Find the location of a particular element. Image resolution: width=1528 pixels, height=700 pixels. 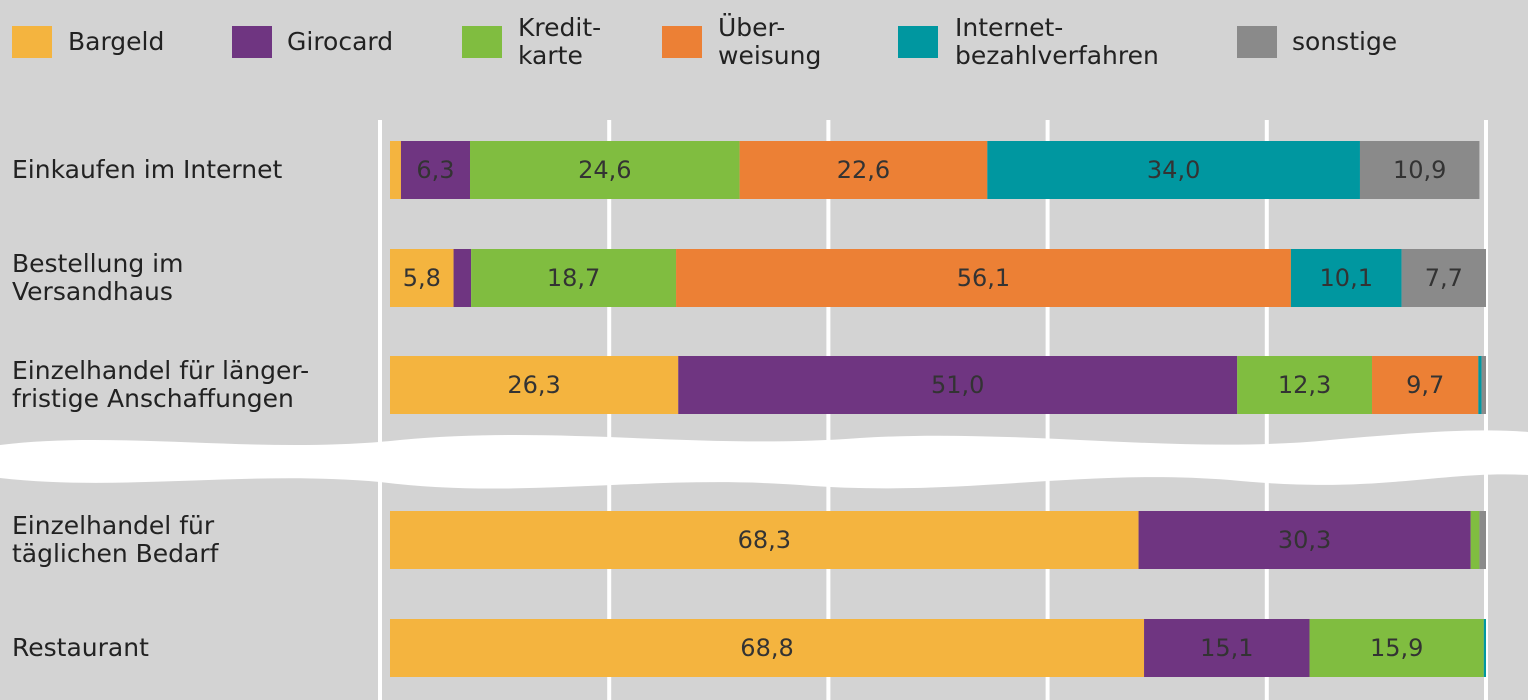

axis-break is located at coordinates (764, 459).